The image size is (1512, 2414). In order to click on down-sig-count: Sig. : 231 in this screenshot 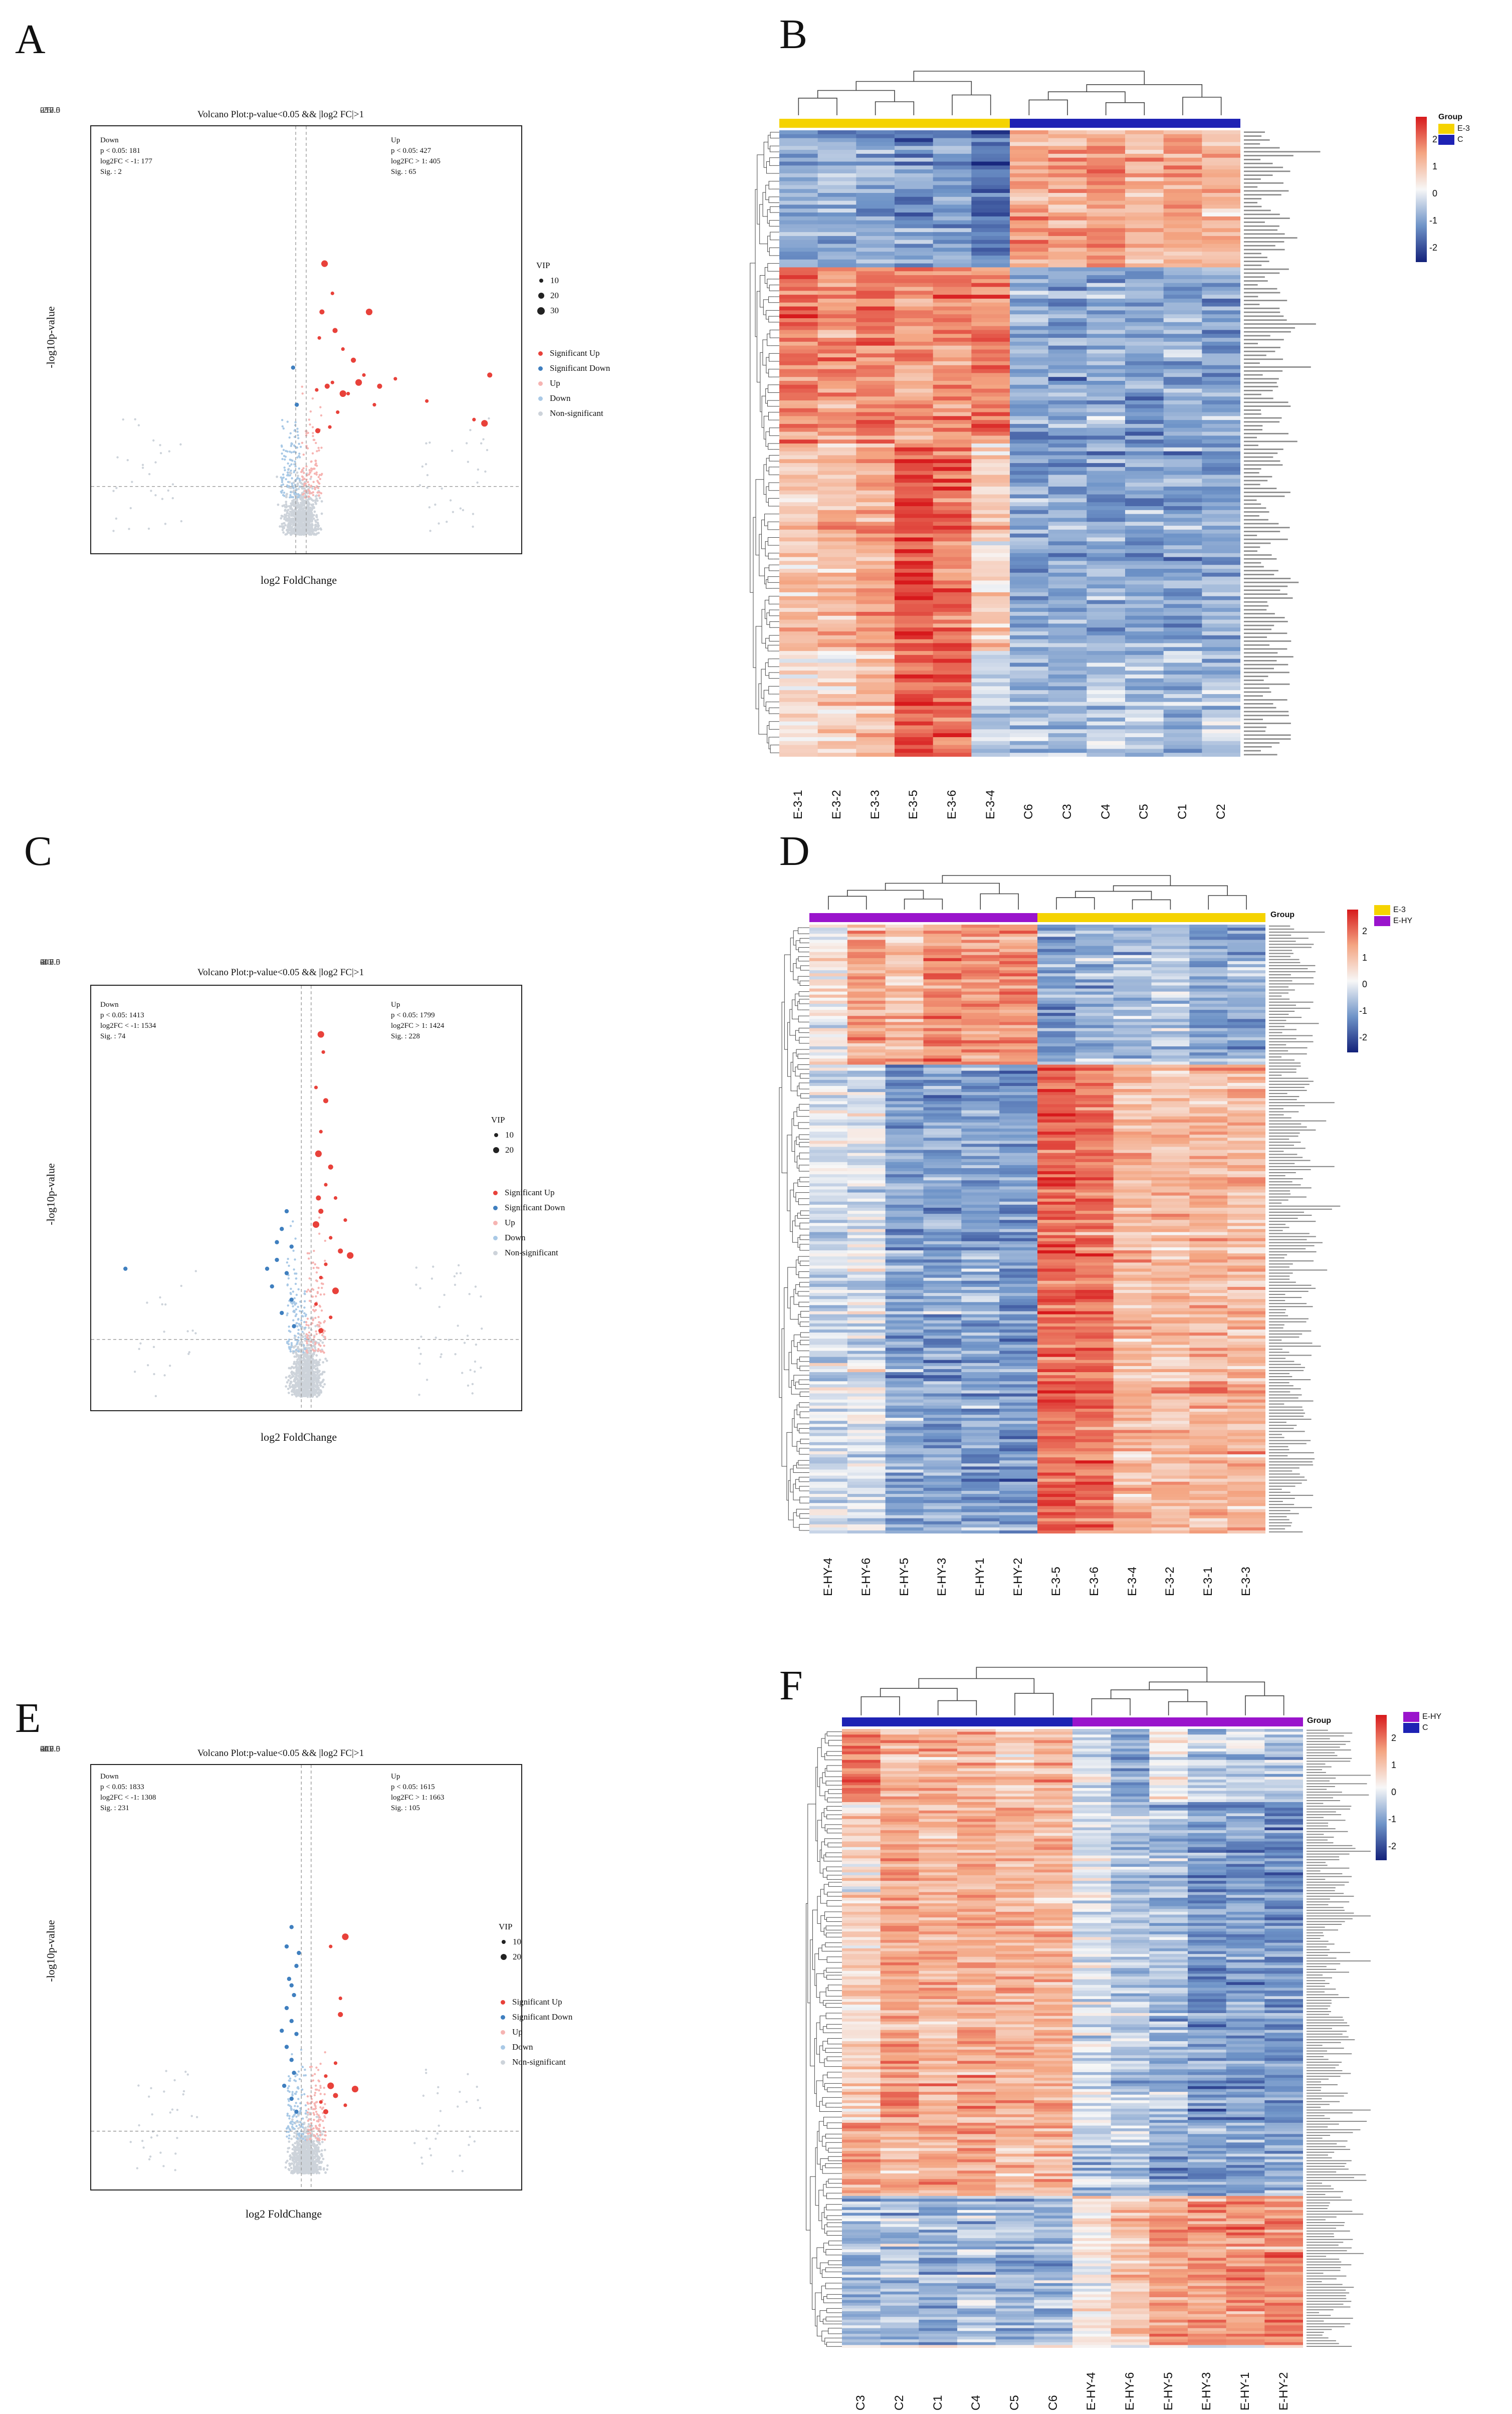, I will do `click(114, 1808)`.